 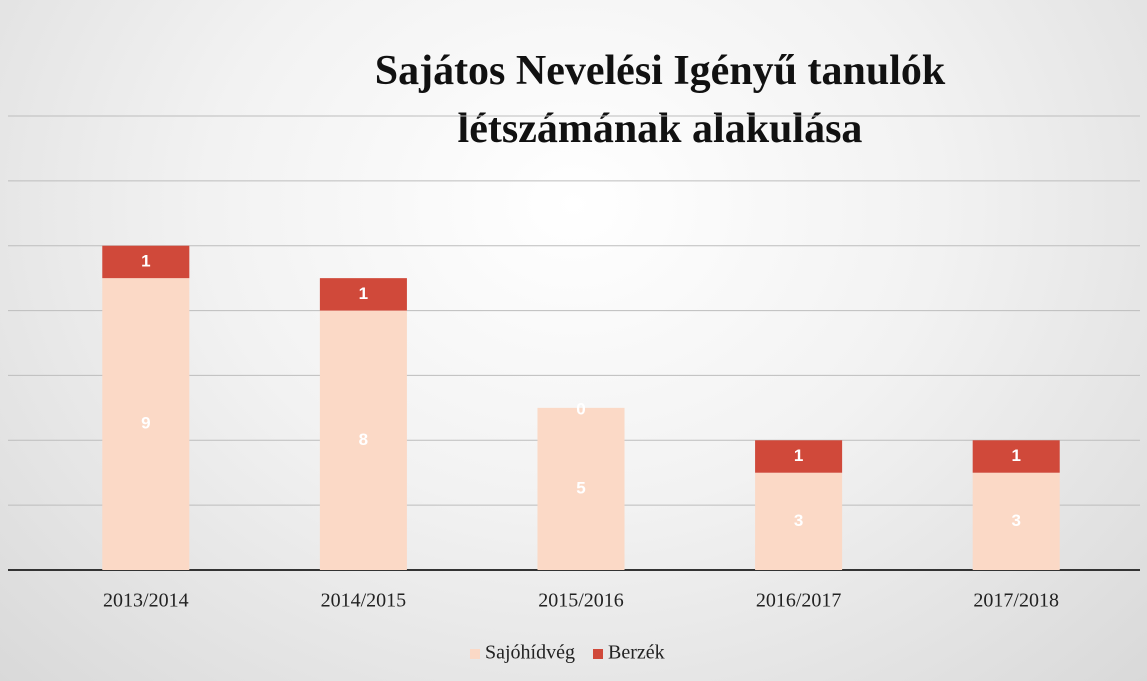 What do you see at coordinates (799, 601) in the screenshot?
I see `x-tick-label: 2016/2017` at bounding box center [799, 601].